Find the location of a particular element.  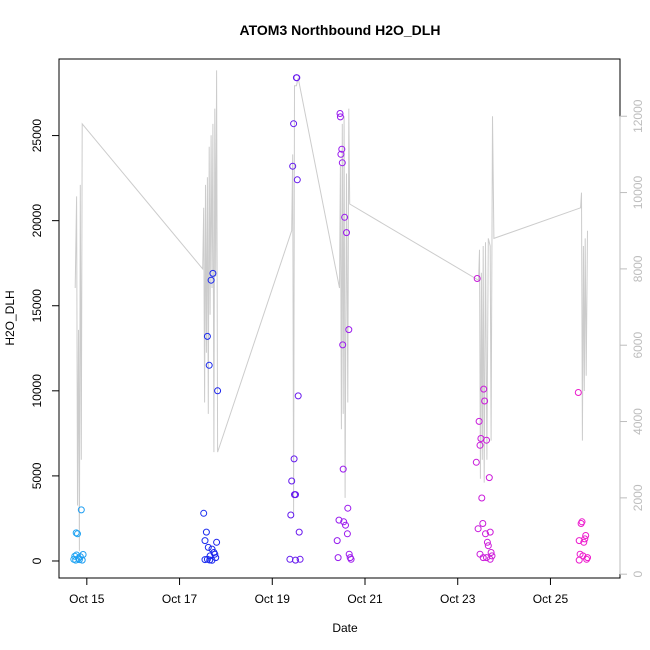

right-y-tick-label: 10000 is located at coordinates (638, 193).